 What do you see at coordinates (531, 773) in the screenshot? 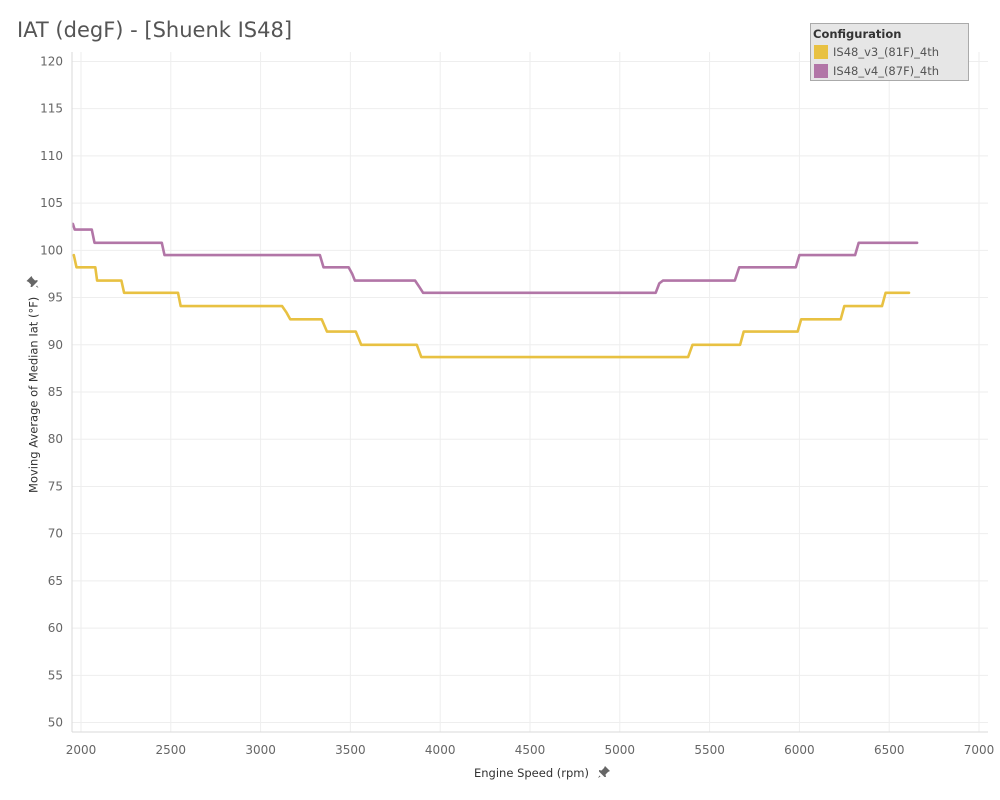
I see `x-axis-label: Engine Speed (rpm)` at bounding box center [531, 773].